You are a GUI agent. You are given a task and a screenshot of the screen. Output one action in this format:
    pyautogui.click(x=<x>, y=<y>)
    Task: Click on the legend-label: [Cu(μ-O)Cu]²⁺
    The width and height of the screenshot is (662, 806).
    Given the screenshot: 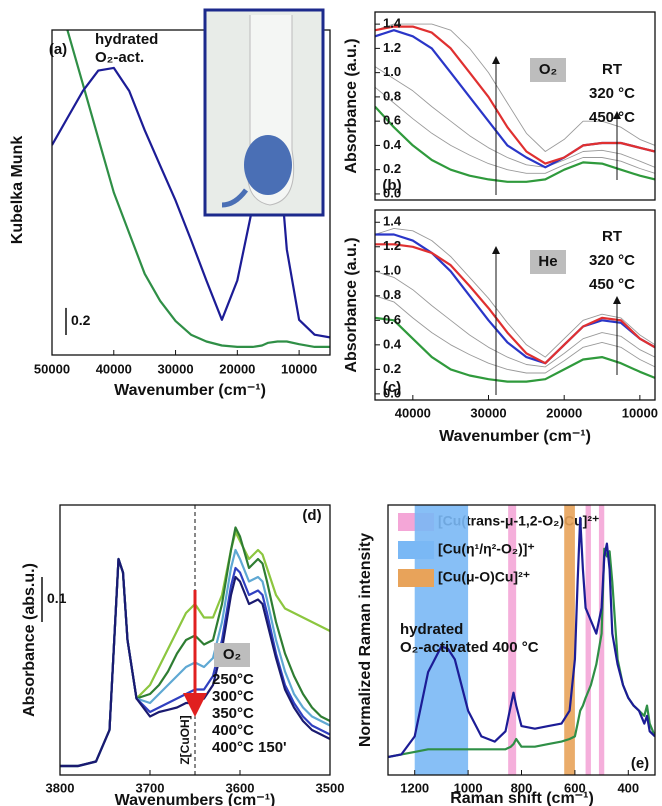 What is the action you would take?
    pyautogui.click(x=484, y=577)
    